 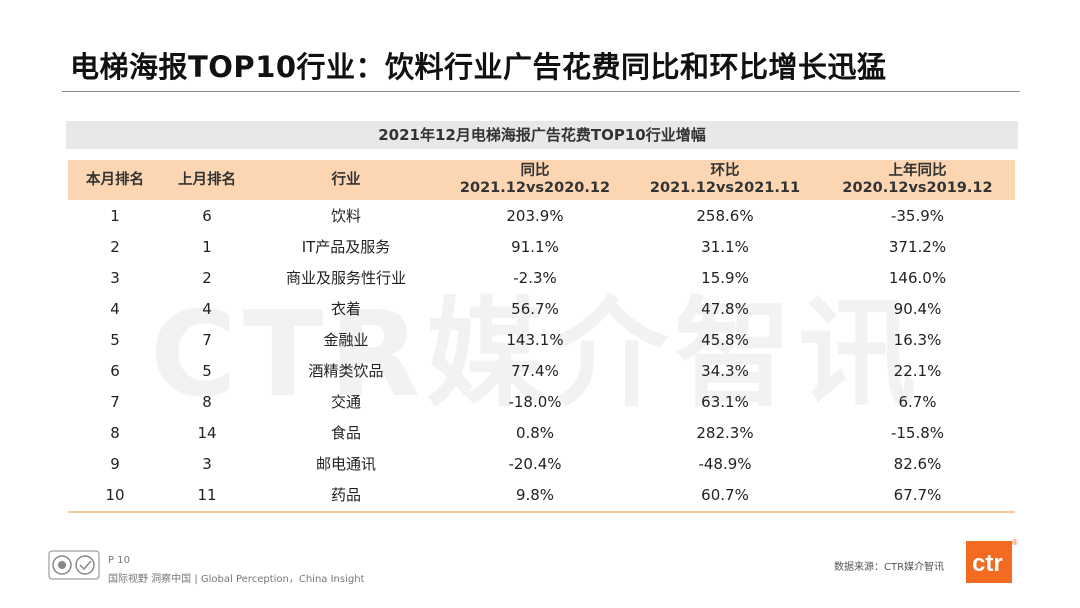 What do you see at coordinates (207, 432) in the screenshot?
I see `cell-last-rank: 14` at bounding box center [207, 432].